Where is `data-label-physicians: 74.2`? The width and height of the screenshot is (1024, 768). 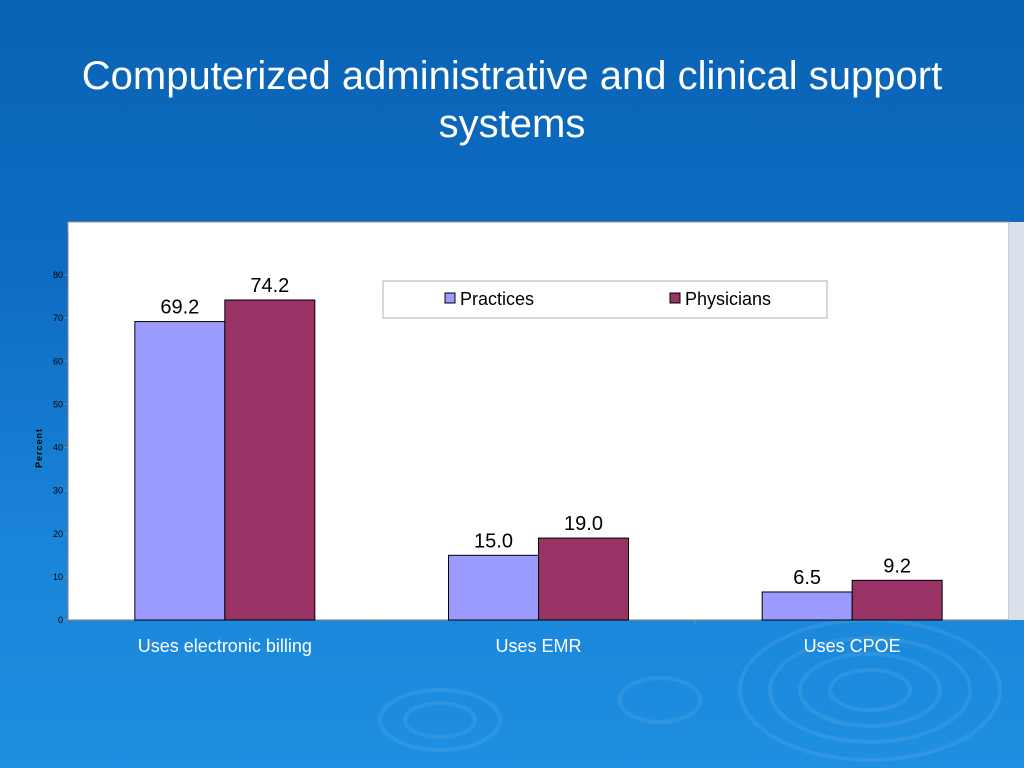
data-label-physicians: 74.2 is located at coordinates (269, 286).